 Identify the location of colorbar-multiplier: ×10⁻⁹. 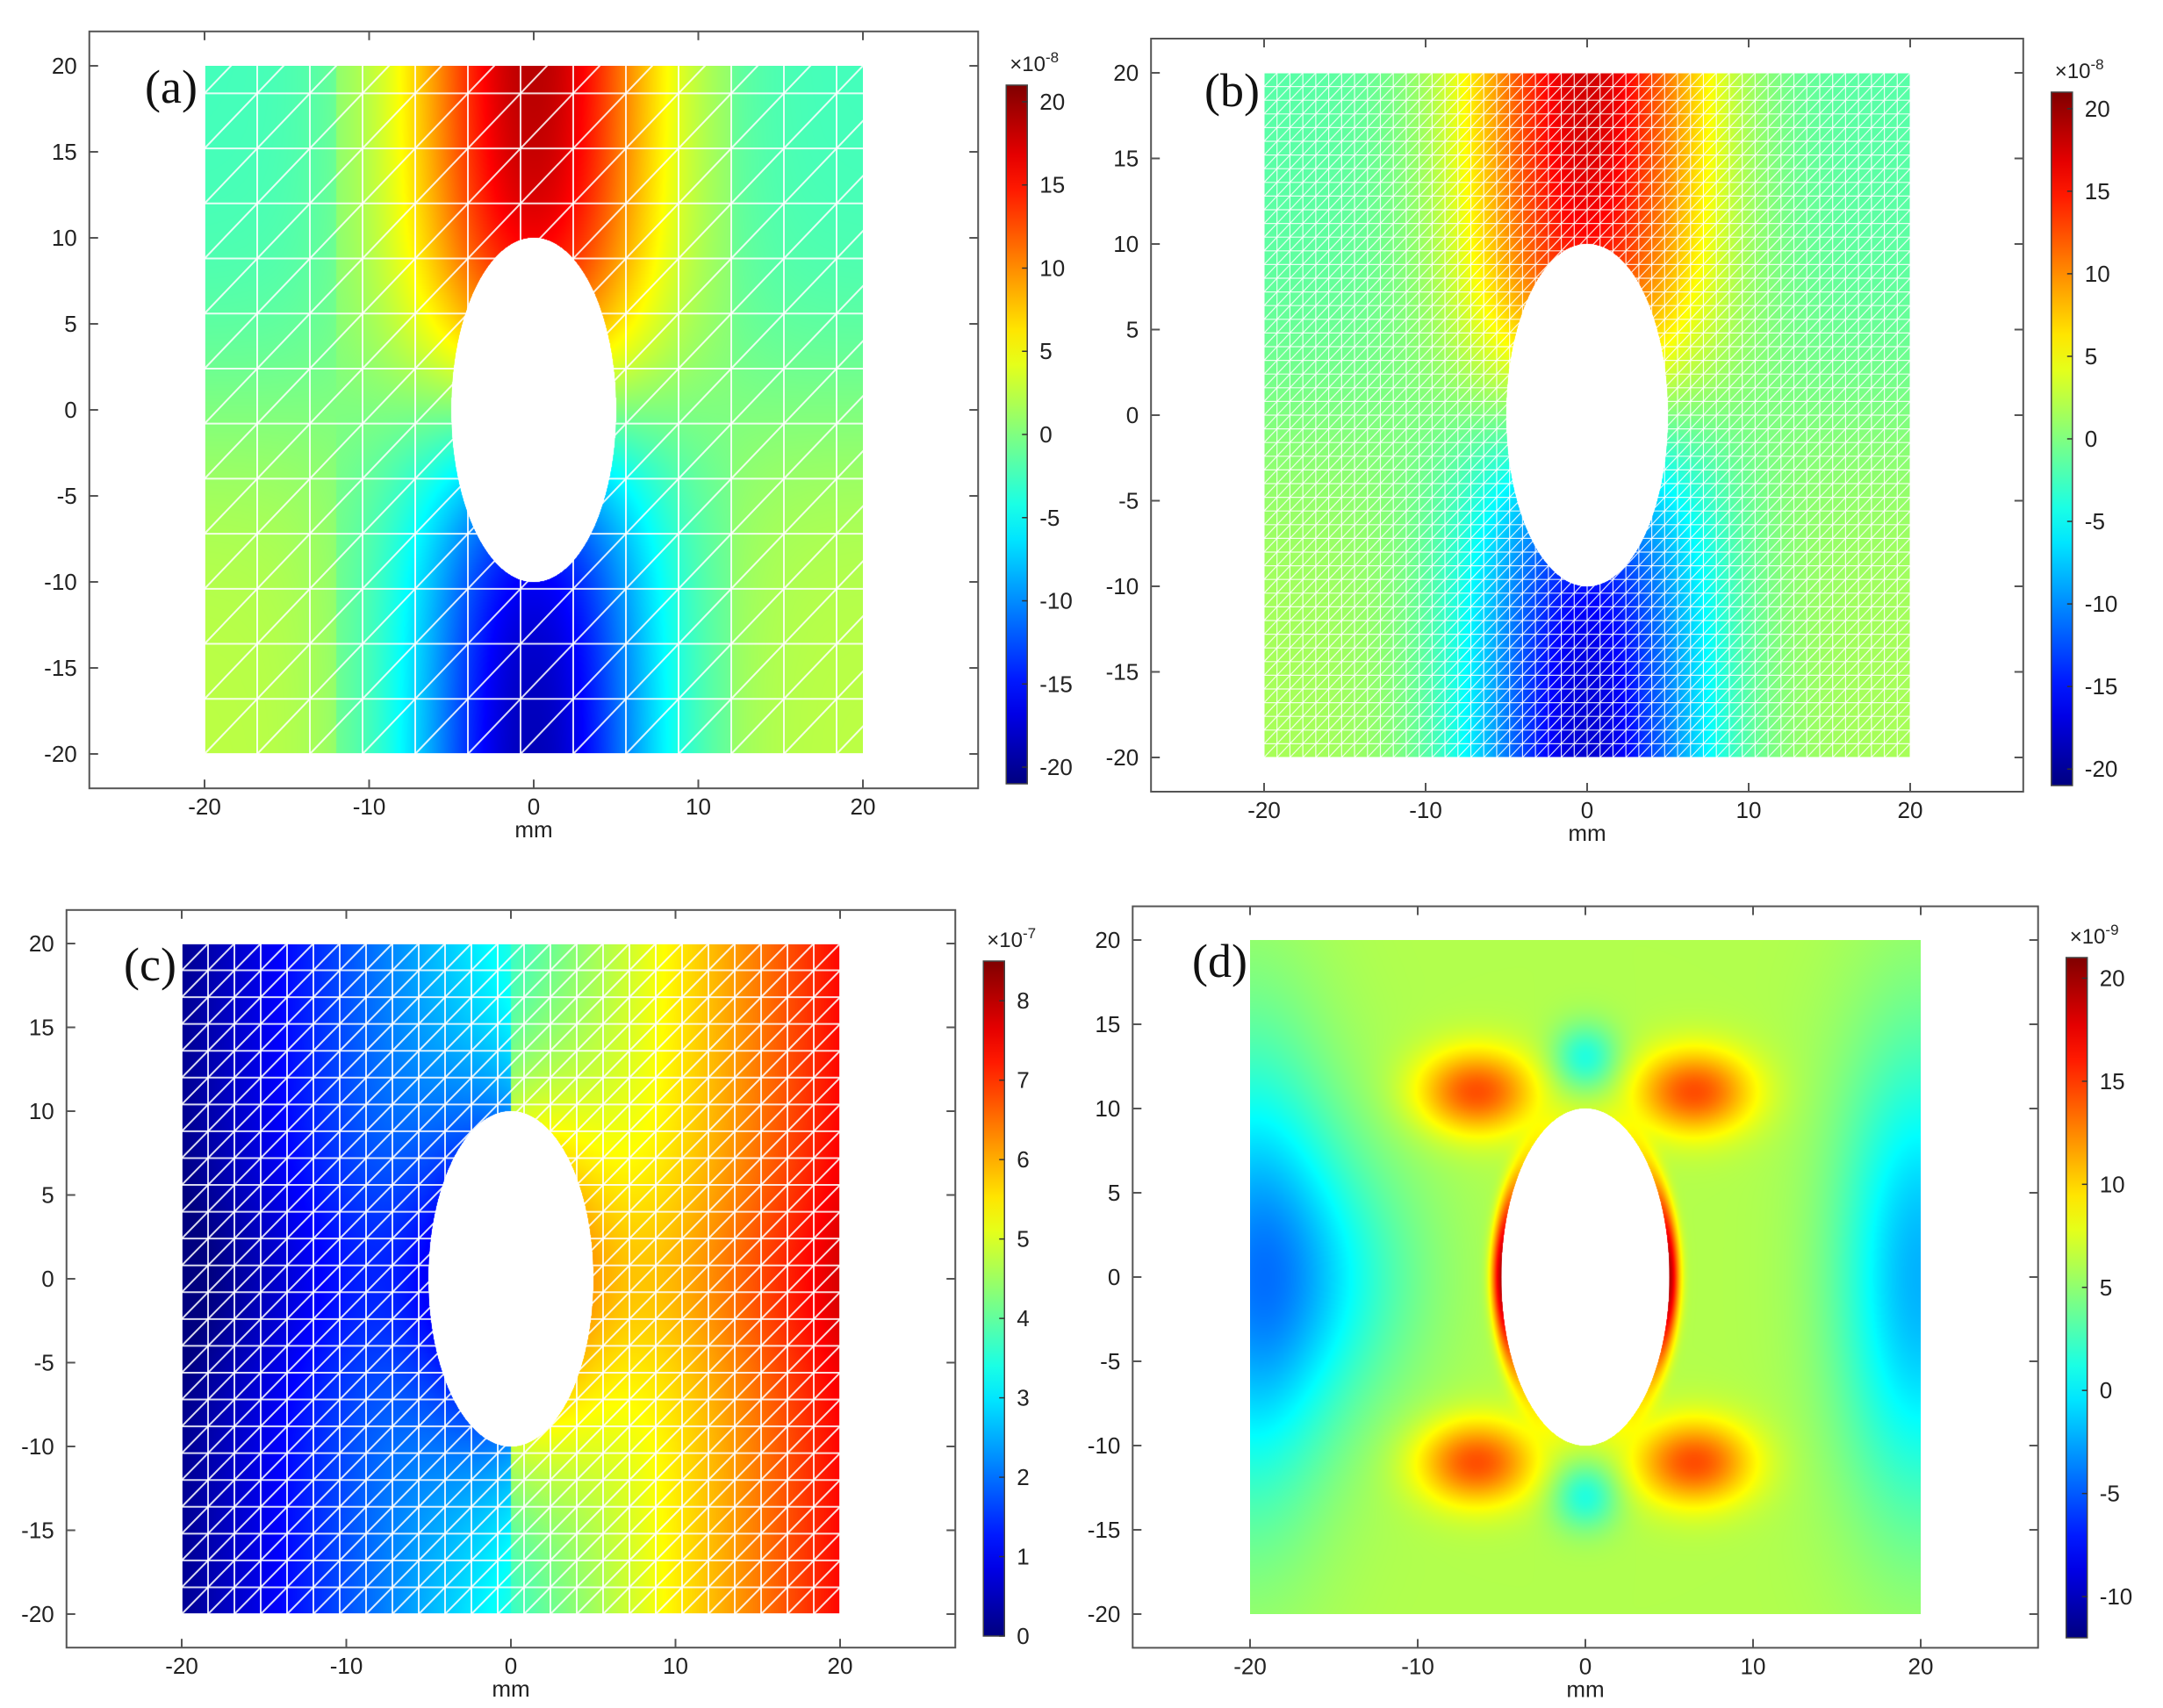
(2094, 936).